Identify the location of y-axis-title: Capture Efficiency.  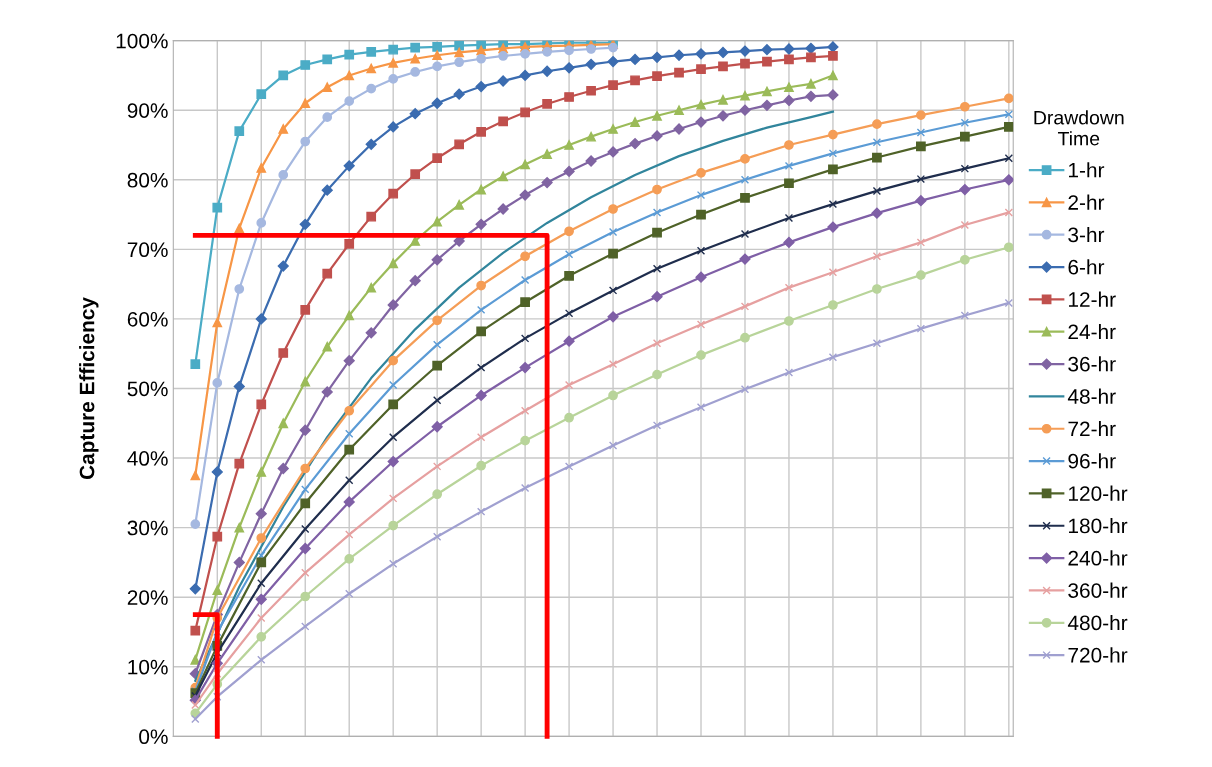
(89, 388).